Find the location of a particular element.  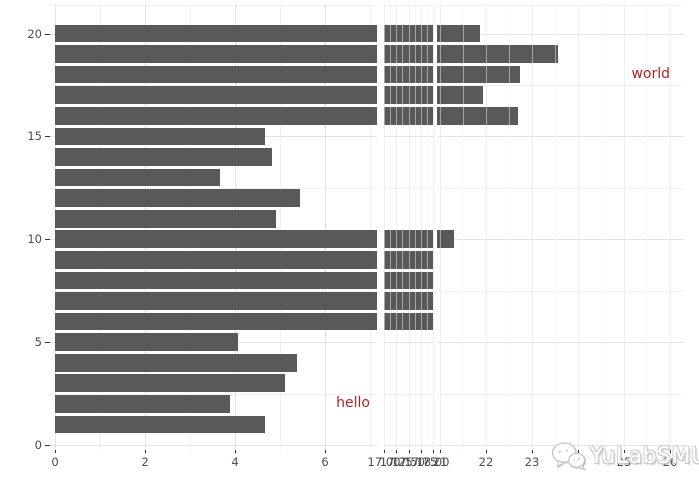

x-axis-tick-label: 17.50 is located at coordinates (408, 462).